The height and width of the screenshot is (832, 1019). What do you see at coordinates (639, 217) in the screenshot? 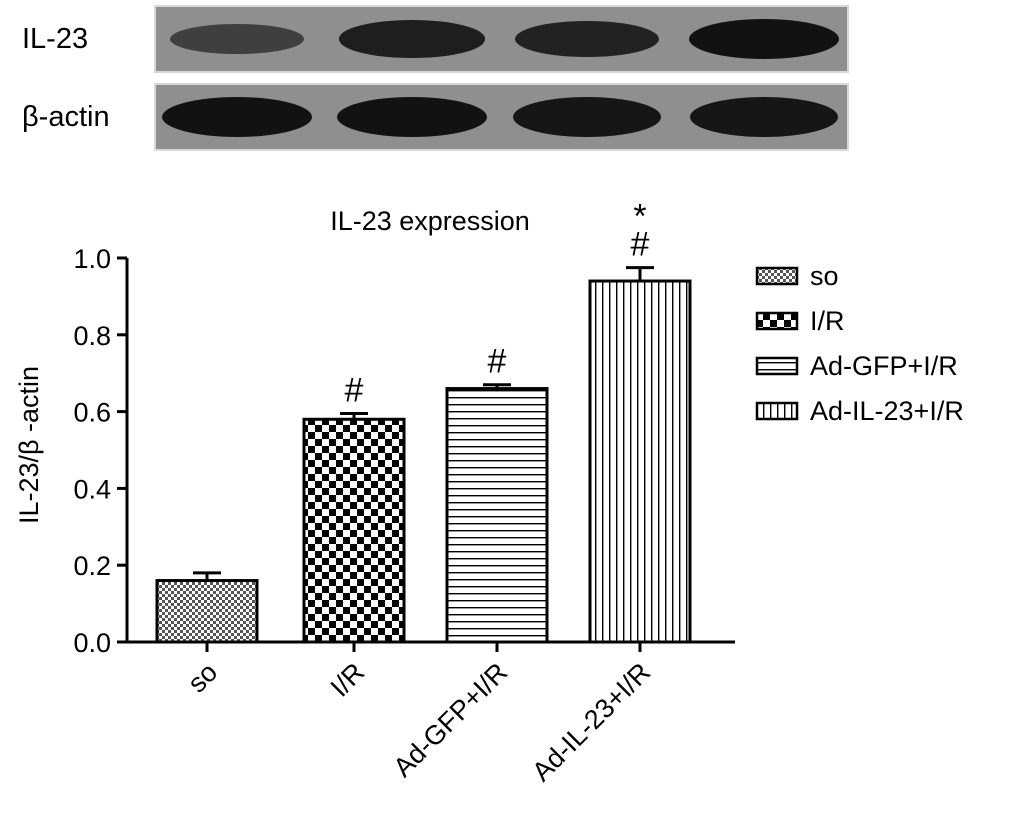
I see `significance-marker: *` at bounding box center [639, 217].